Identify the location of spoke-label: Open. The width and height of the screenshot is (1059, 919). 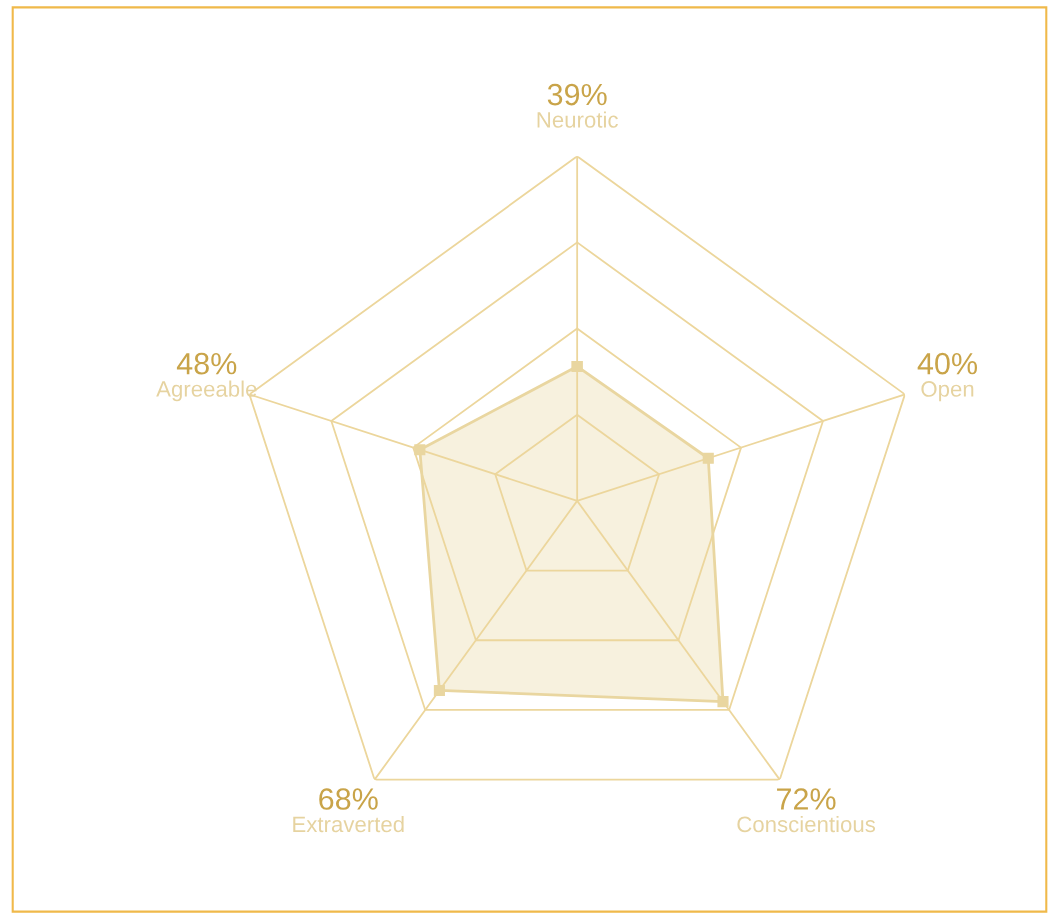
(947, 391).